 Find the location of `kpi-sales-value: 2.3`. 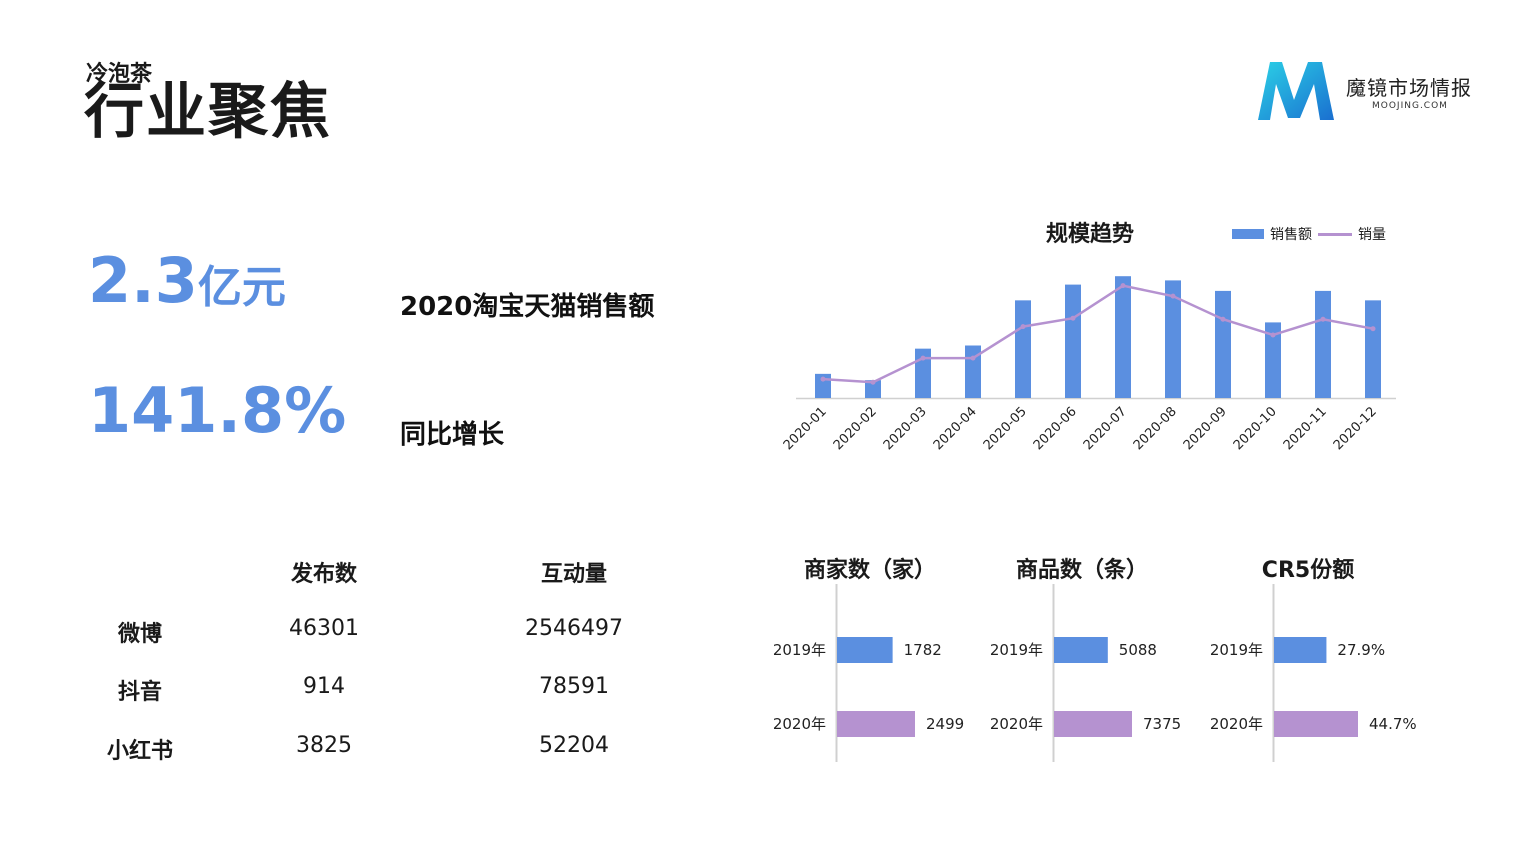

kpi-sales-value: 2.3 is located at coordinates (143, 280).